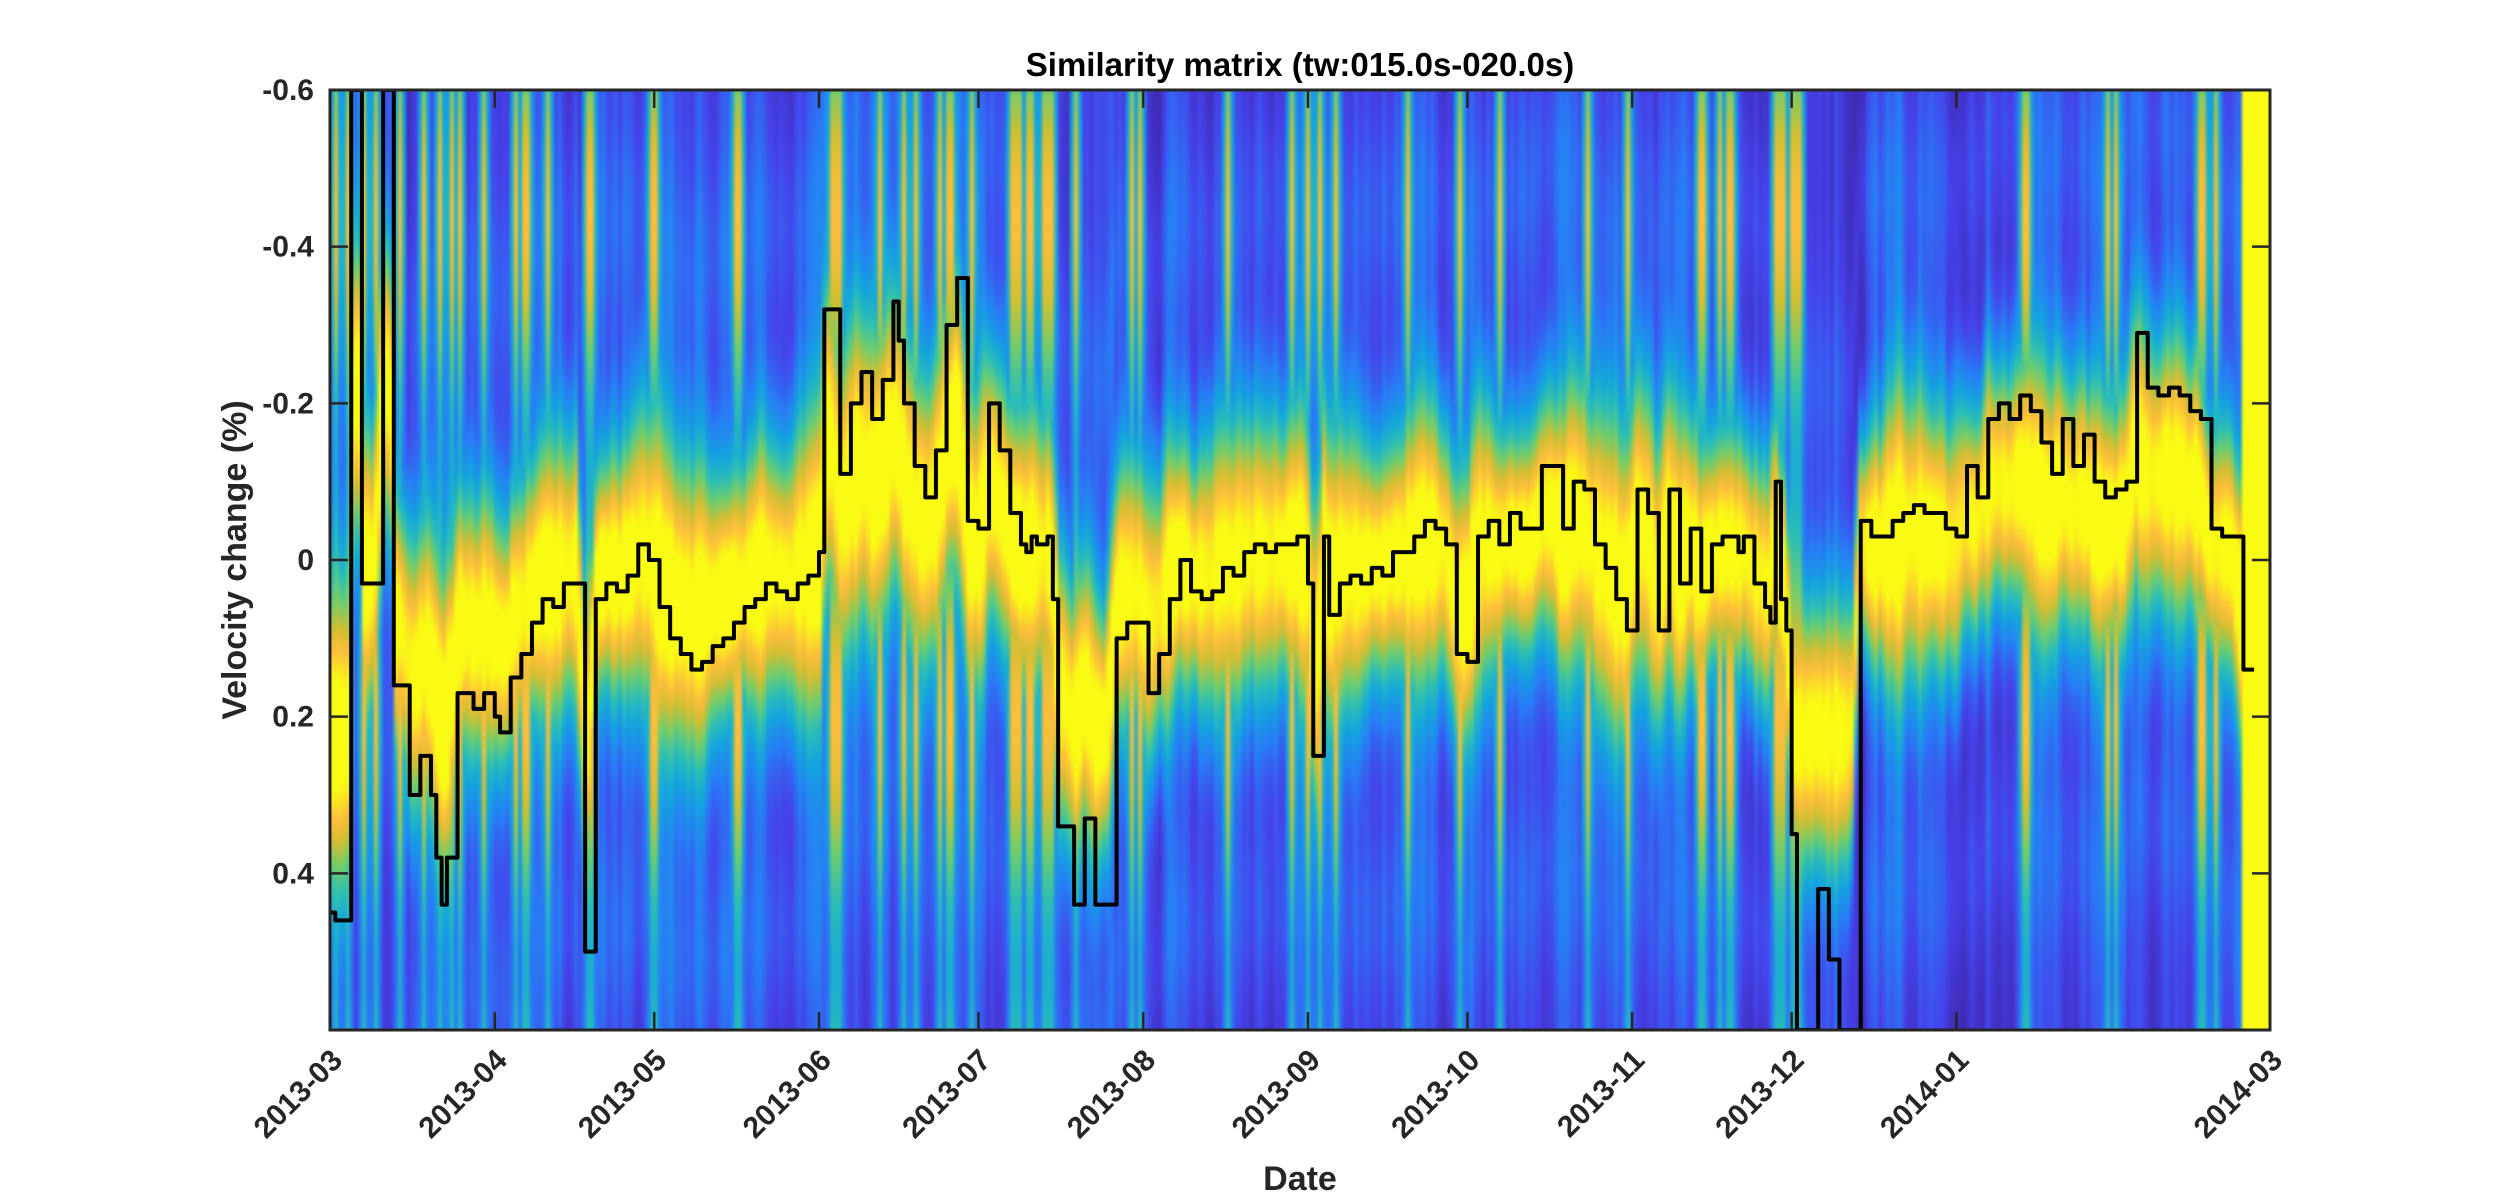  What do you see at coordinates (235, 559) in the screenshot?
I see `y-axis-label: Velocity change (%)` at bounding box center [235, 559].